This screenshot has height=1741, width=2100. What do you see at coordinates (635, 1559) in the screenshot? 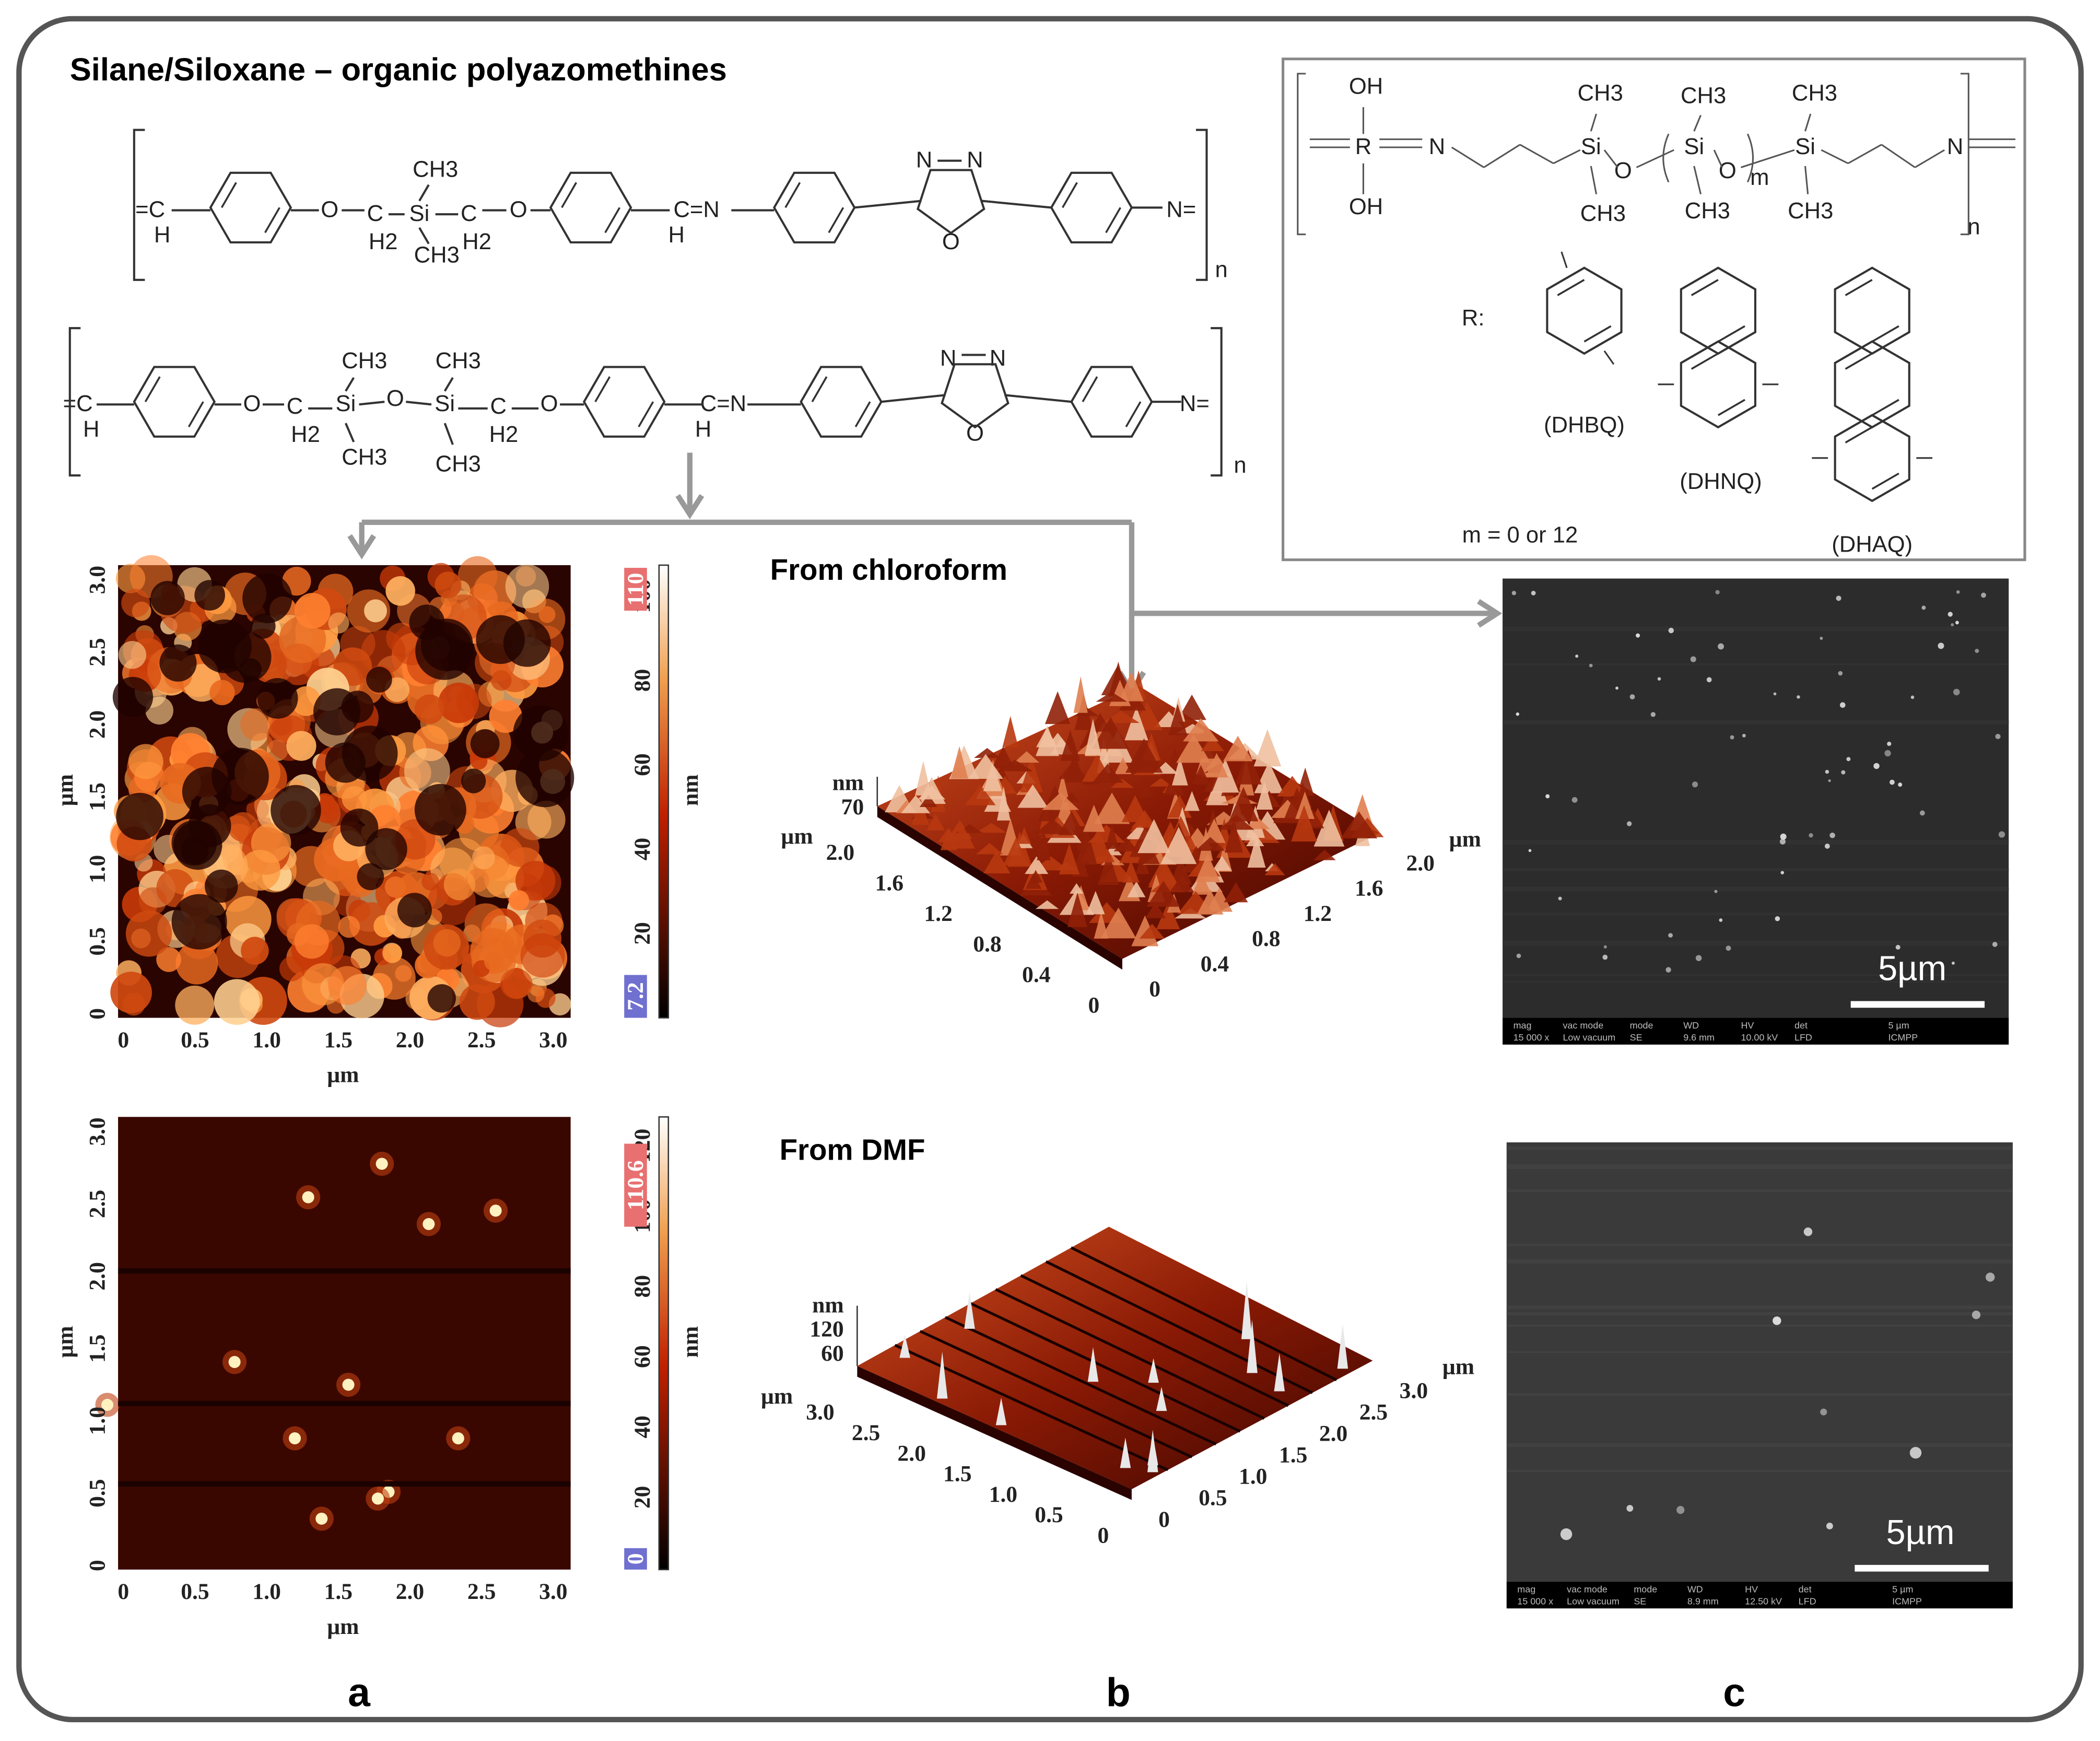
I see `min-badge` at bounding box center [635, 1559].